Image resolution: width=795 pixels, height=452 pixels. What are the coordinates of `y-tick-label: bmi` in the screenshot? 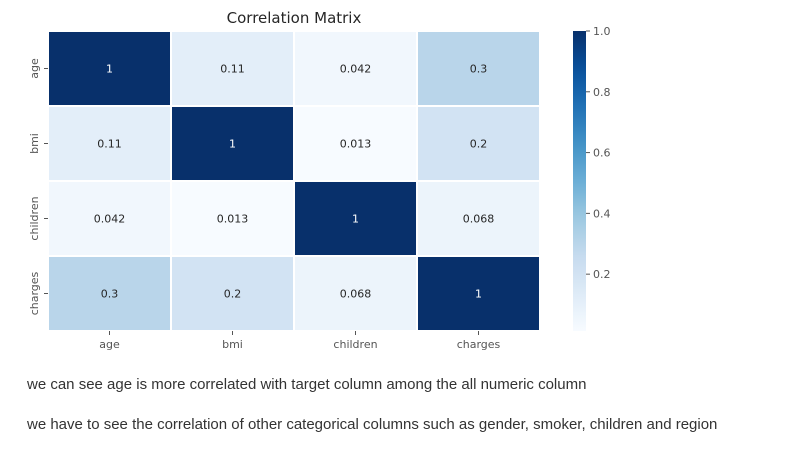 It's located at (34, 143).